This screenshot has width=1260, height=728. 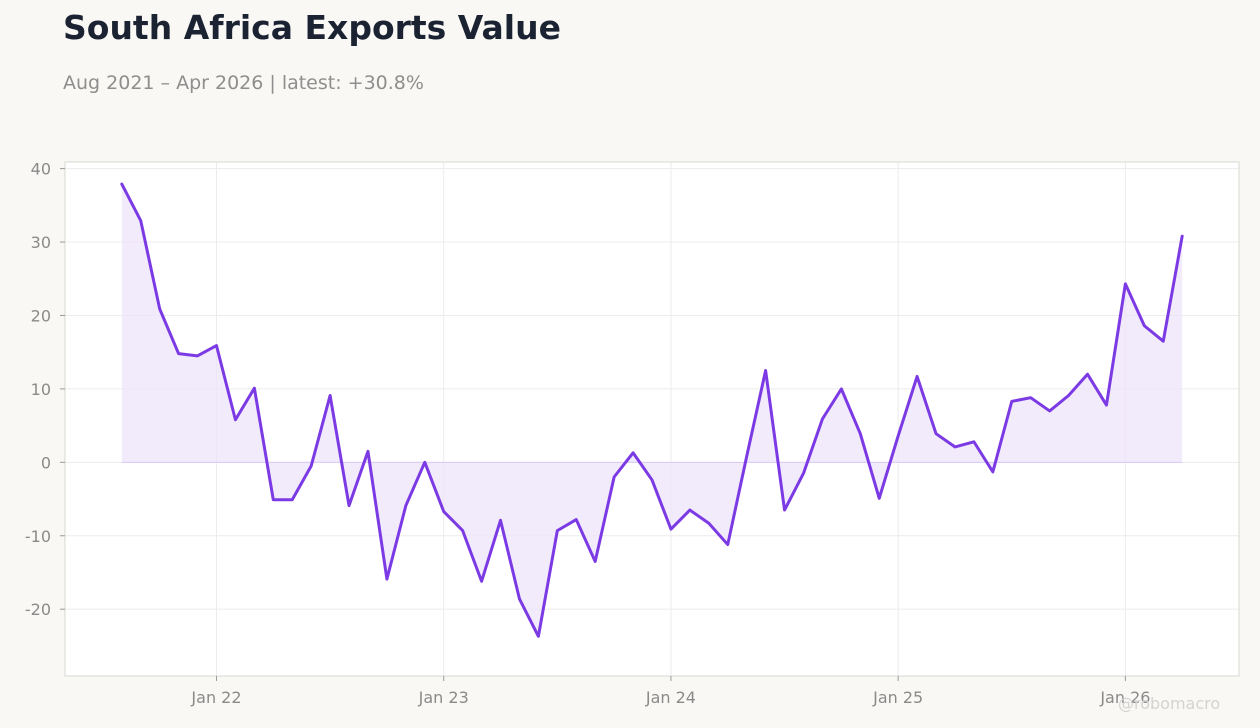 What do you see at coordinates (215, 697) in the screenshot?
I see `x-tick-label: Jan 22` at bounding box center [215, 697].